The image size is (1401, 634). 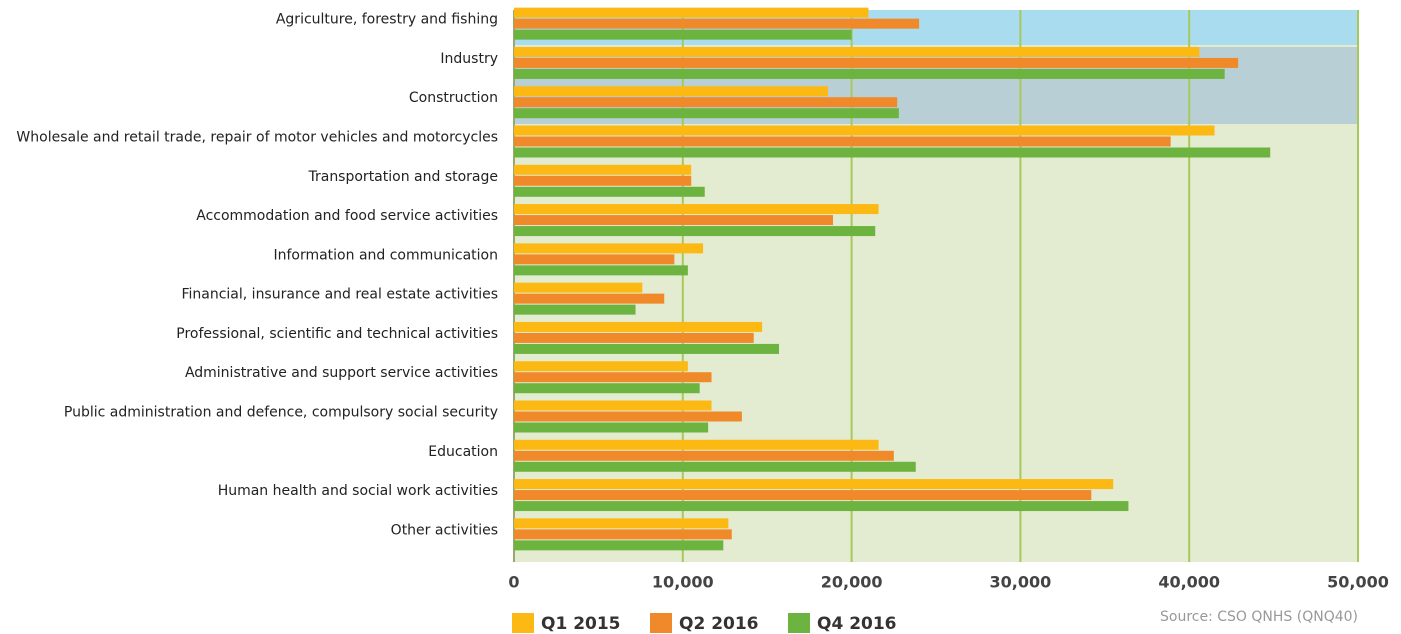 What do you see at coordinates (1358, 582) in the screenshot?
I see `x-tick-label: 50,000` at bounding box center [1358, 582].